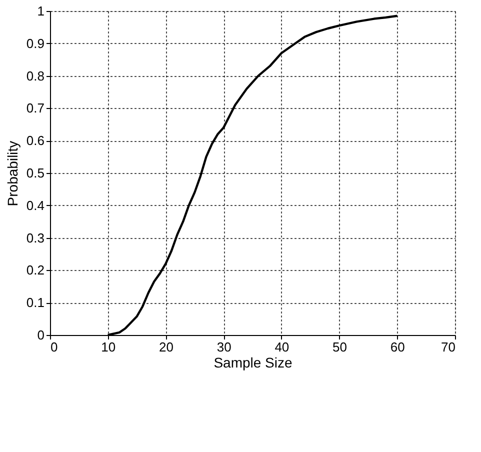 This screenshot has height=452, width=481. What do you see at coordinates (35, 173) in the screenshot?
I see `y-tick-label: 0.5` at bounding box center [35, 173].